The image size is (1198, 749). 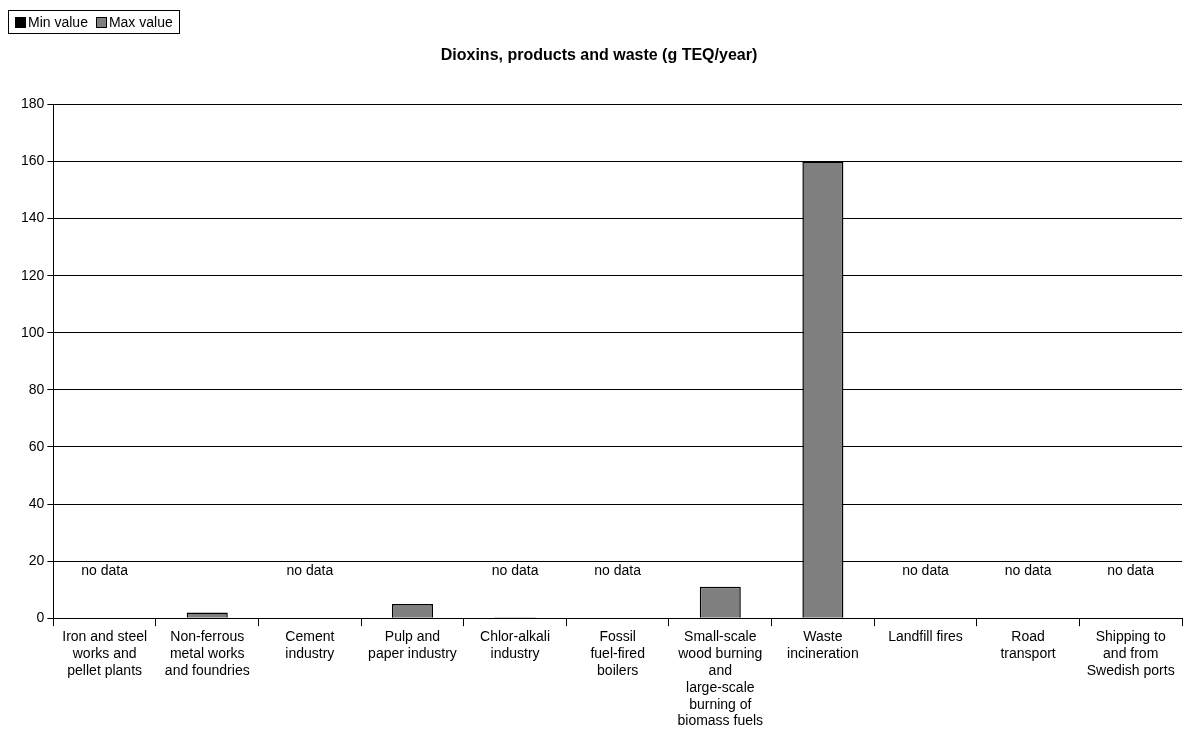 I want to click on y-tick-label: 140, so click(x=33, y=217).